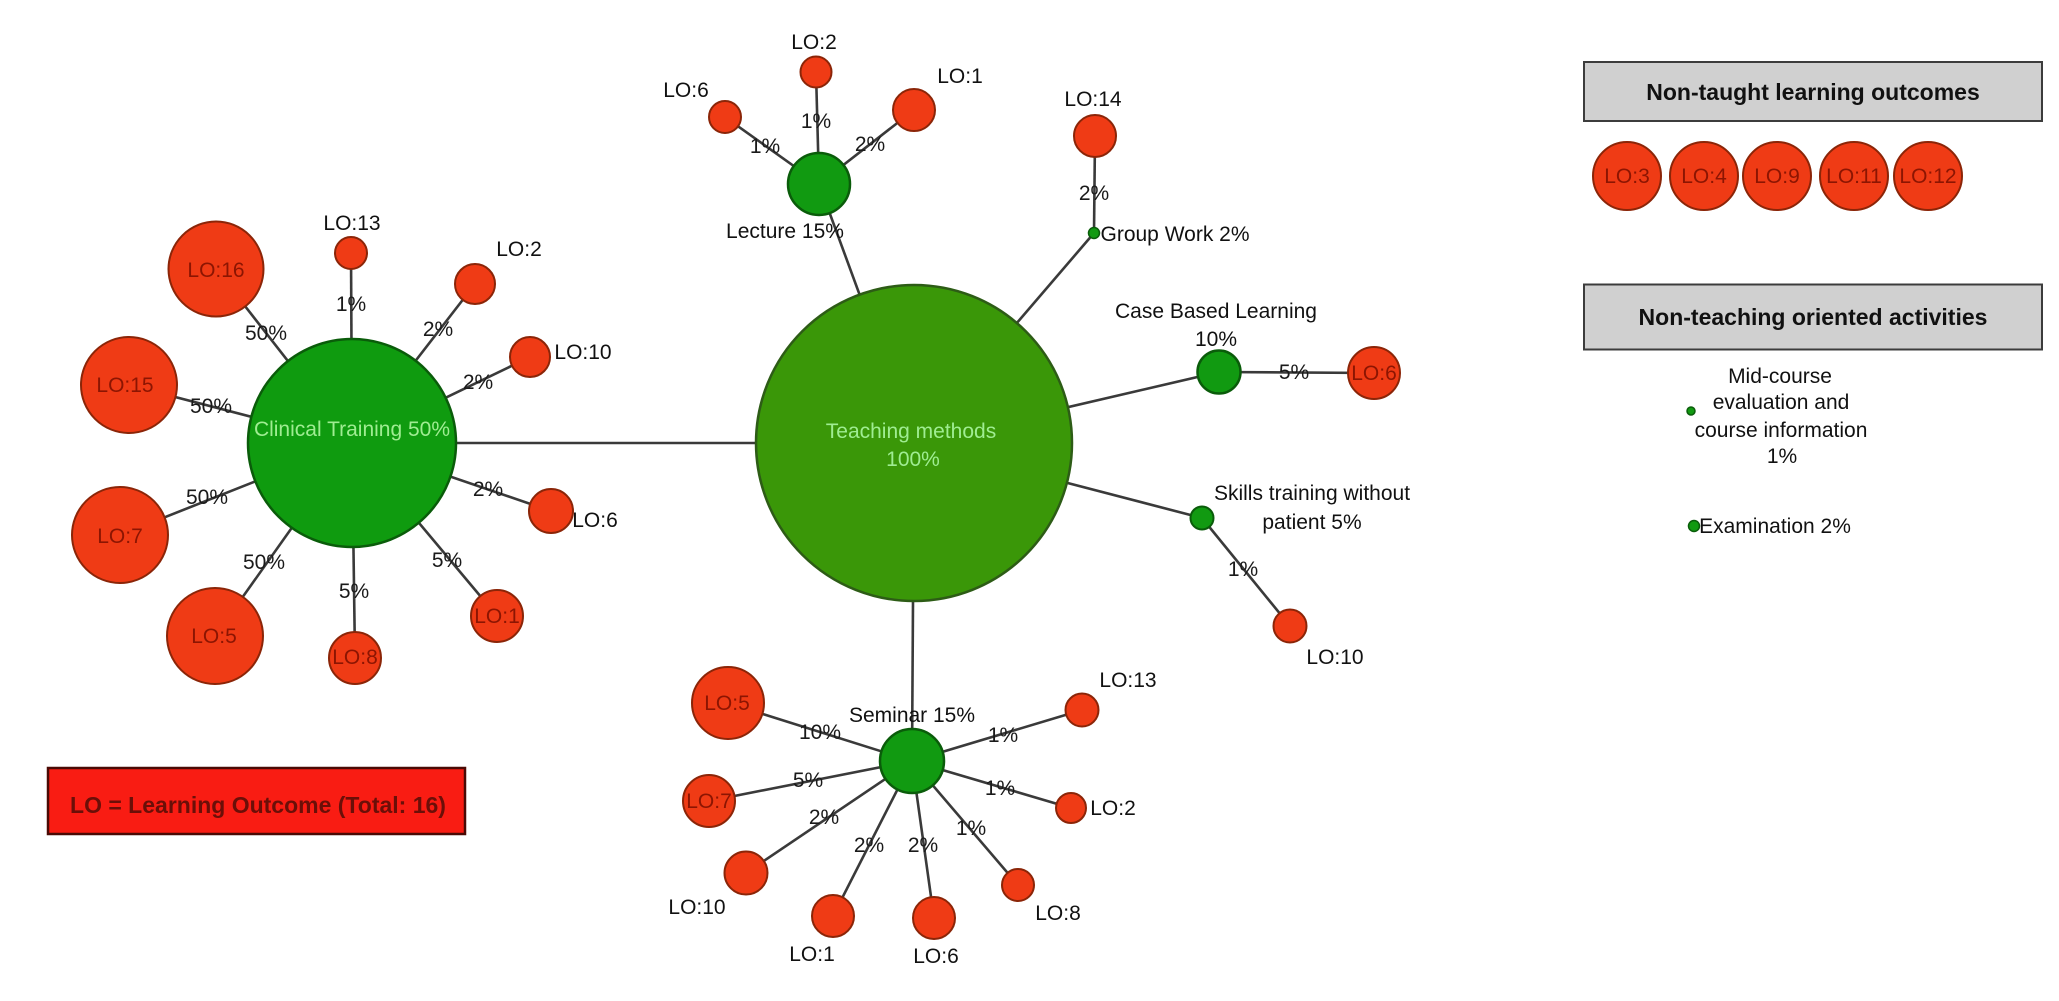 Image resolution: width=2059 pixels, height=1001 pixels. Describe the element at coordinates (1775, 526) in the screenshot. I see `svg-text: Examination 2%` at that location.